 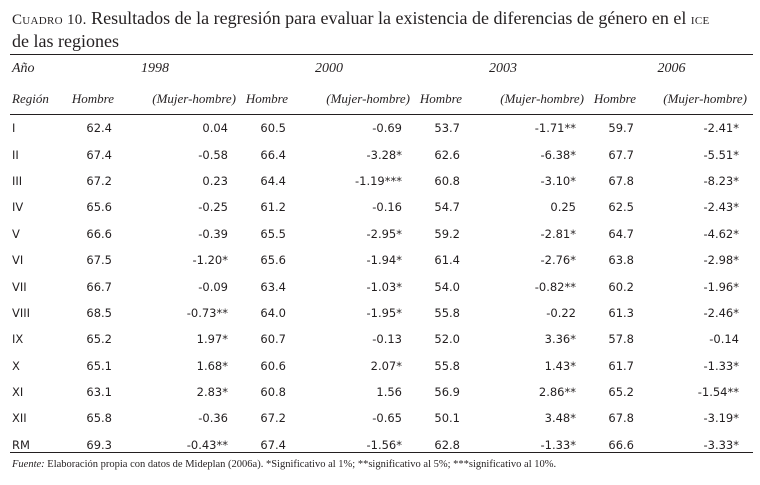 I want to click on diff-cell: -0.39, so click(x=213, y=233).